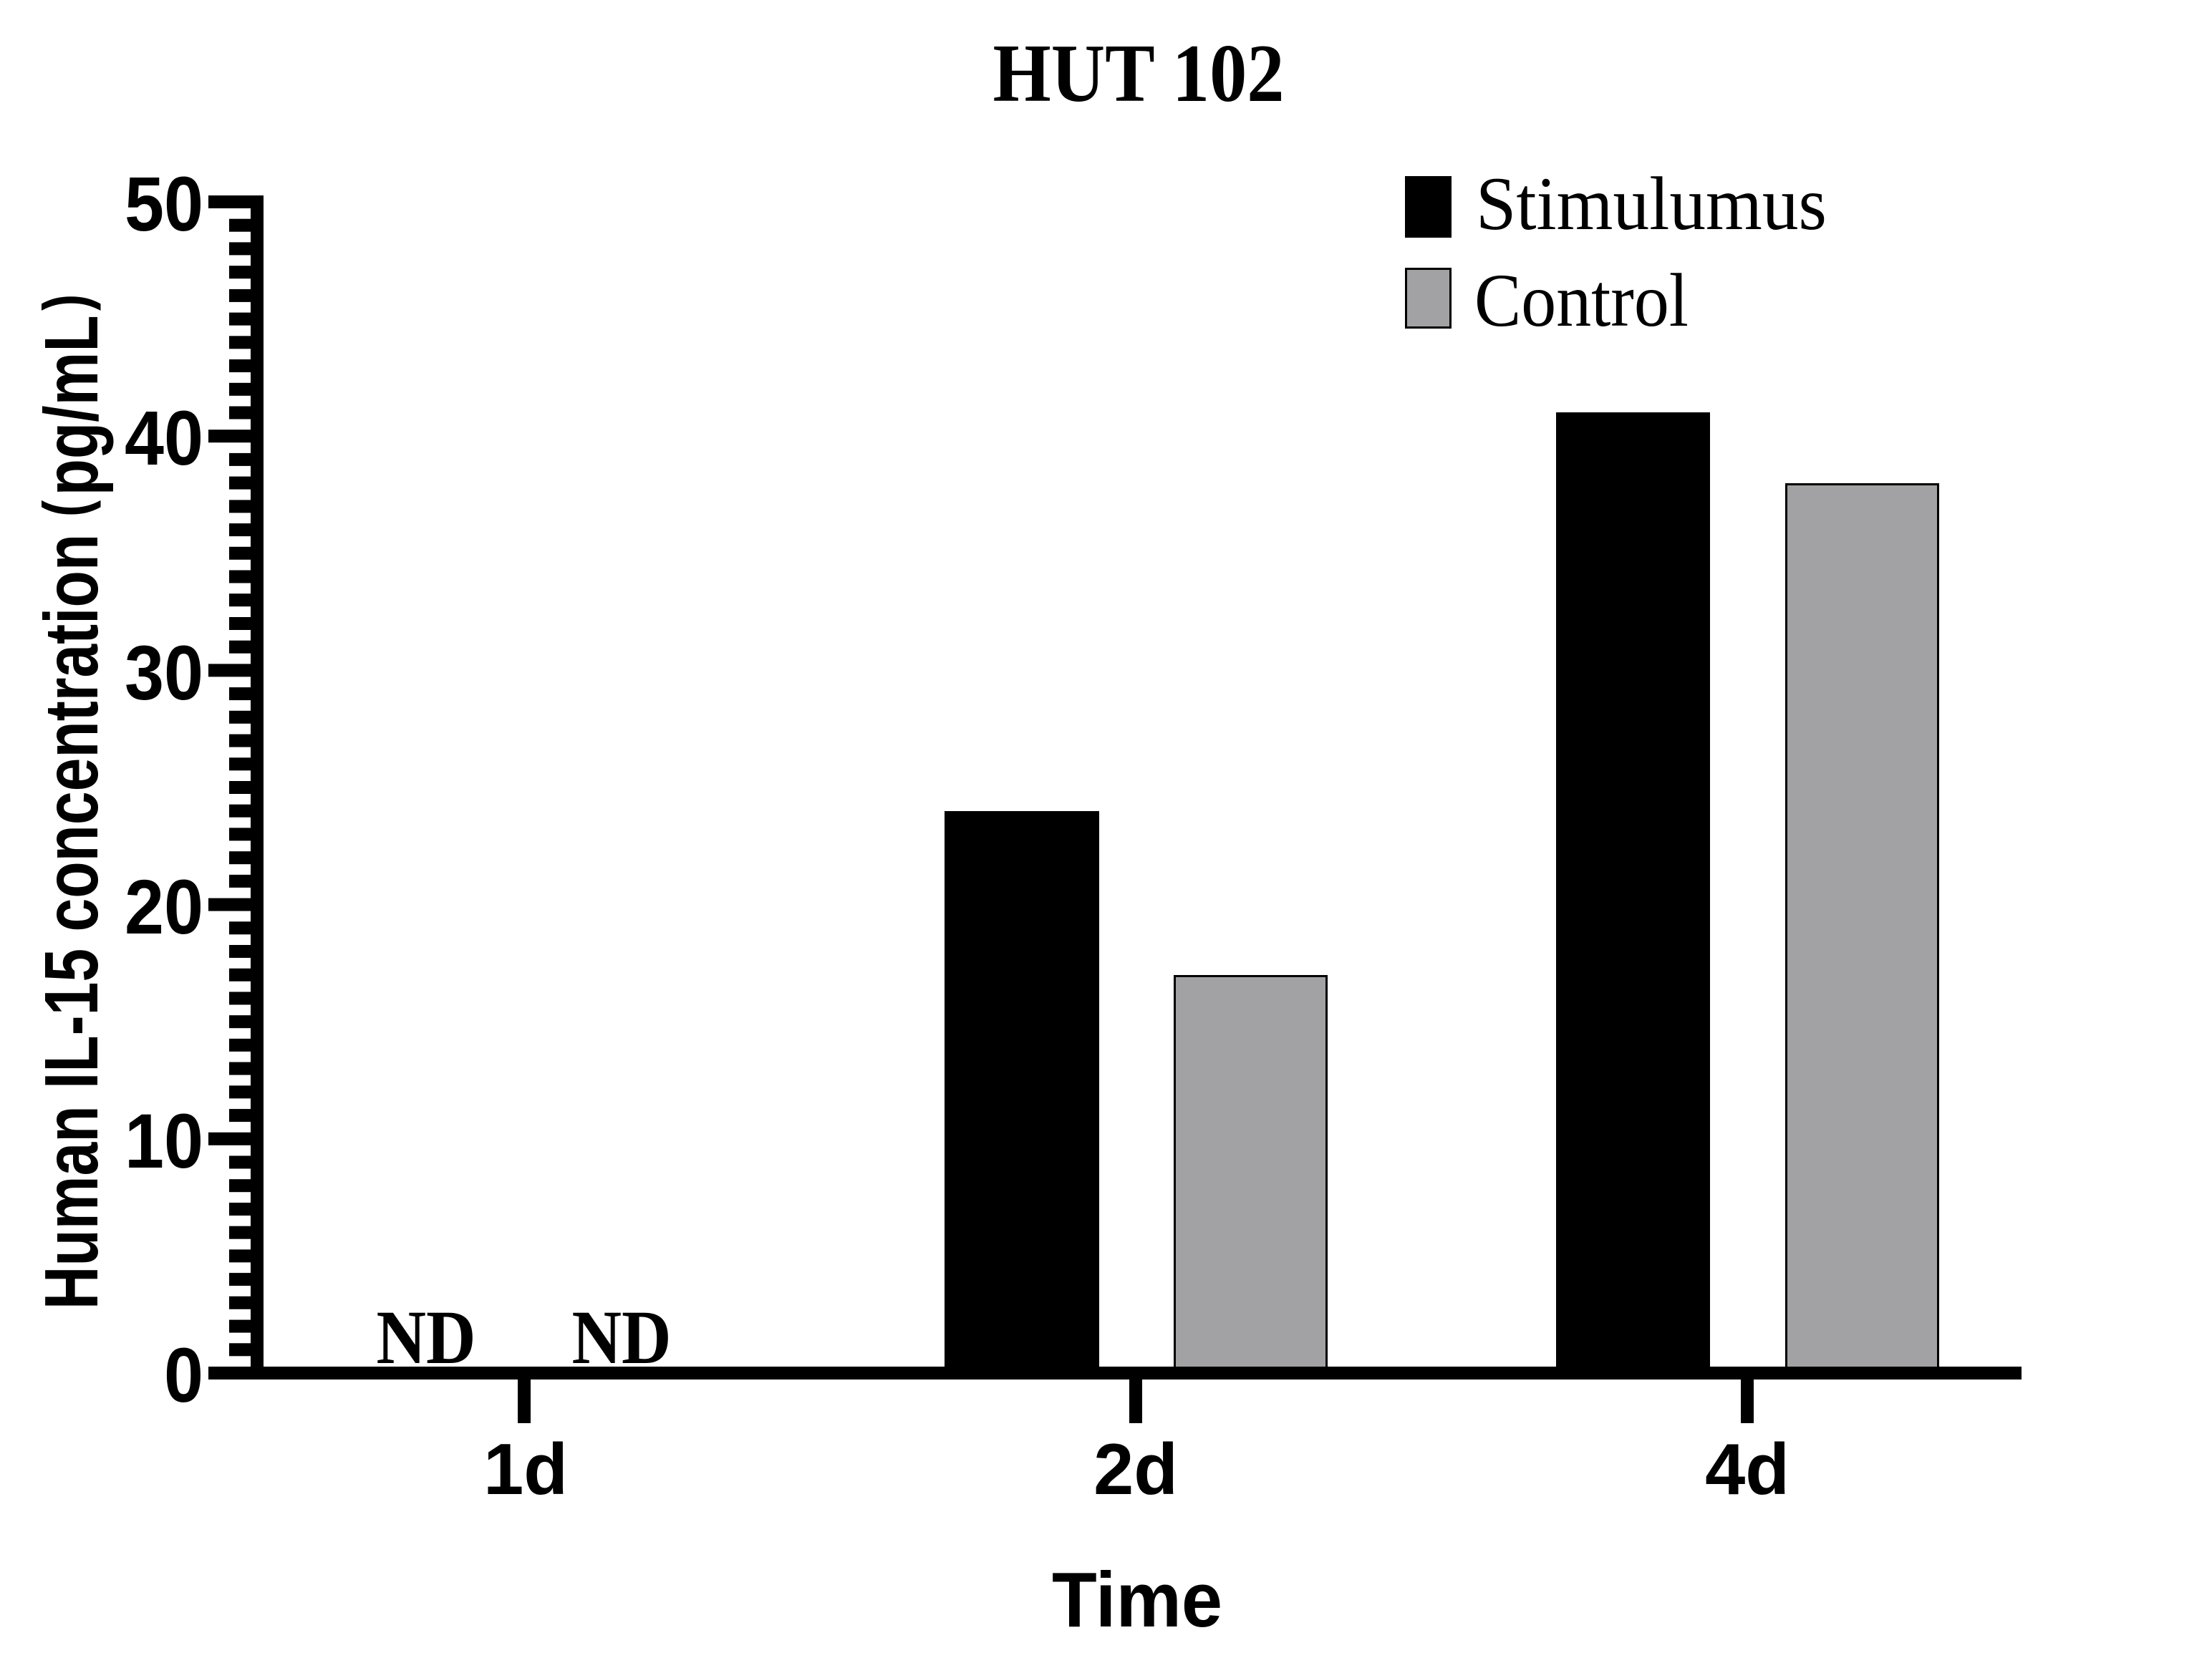 The height and width of the screenshot is (1668, 2212). What do you see at coordinates (164, 437) in the screenshot?
I see `svg-text: 40` at bounding box center [164, 437].